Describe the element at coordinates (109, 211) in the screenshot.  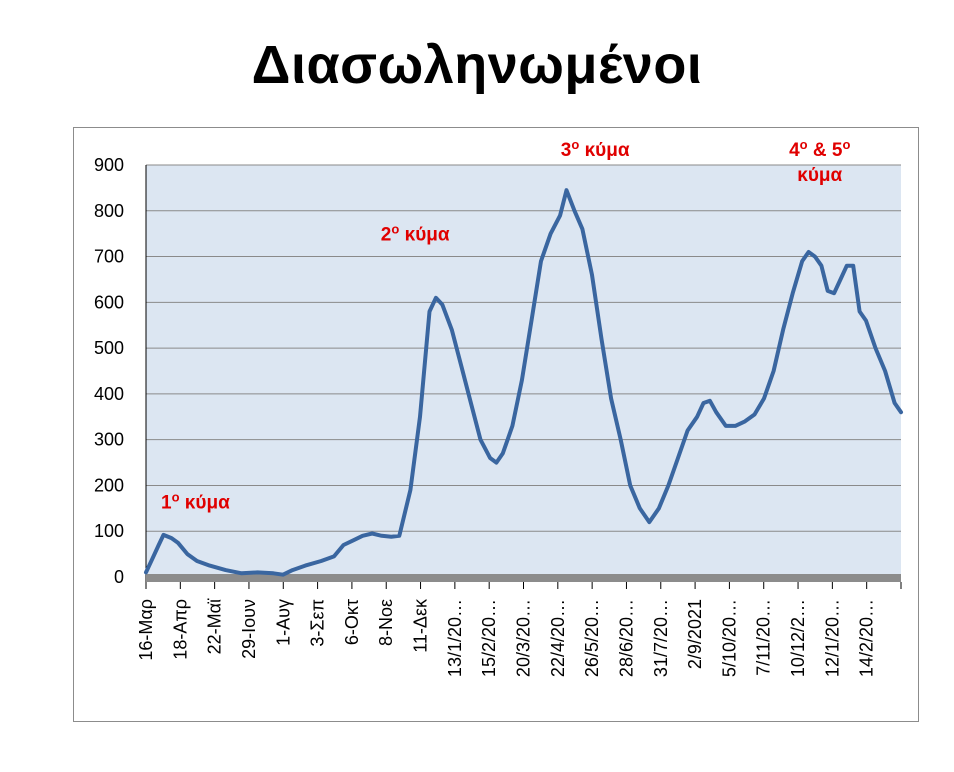
I see `y-tick-label: 800` at that location.